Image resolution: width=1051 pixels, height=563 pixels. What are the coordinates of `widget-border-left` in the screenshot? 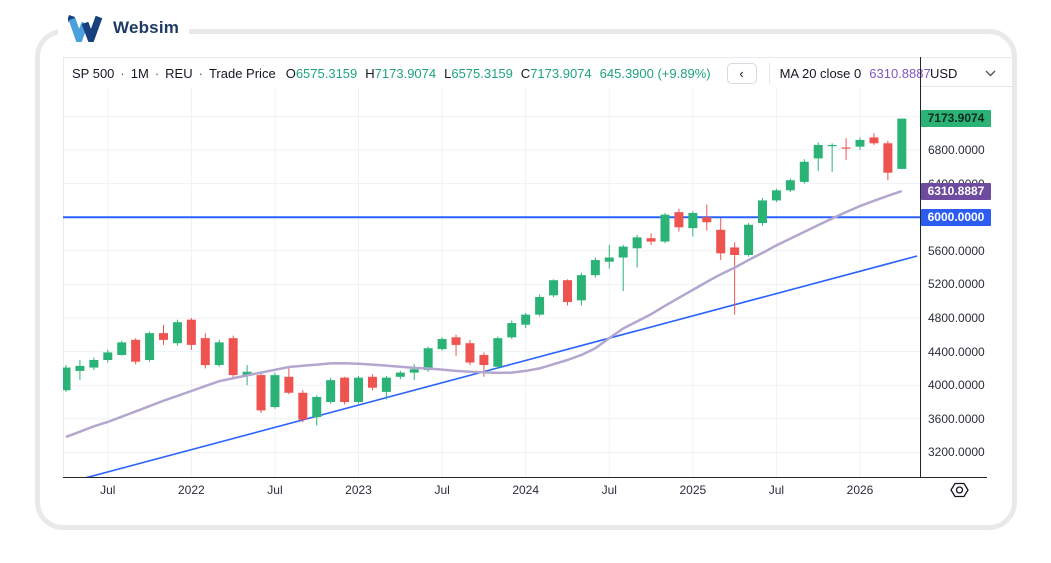 It's located at (63, 267).